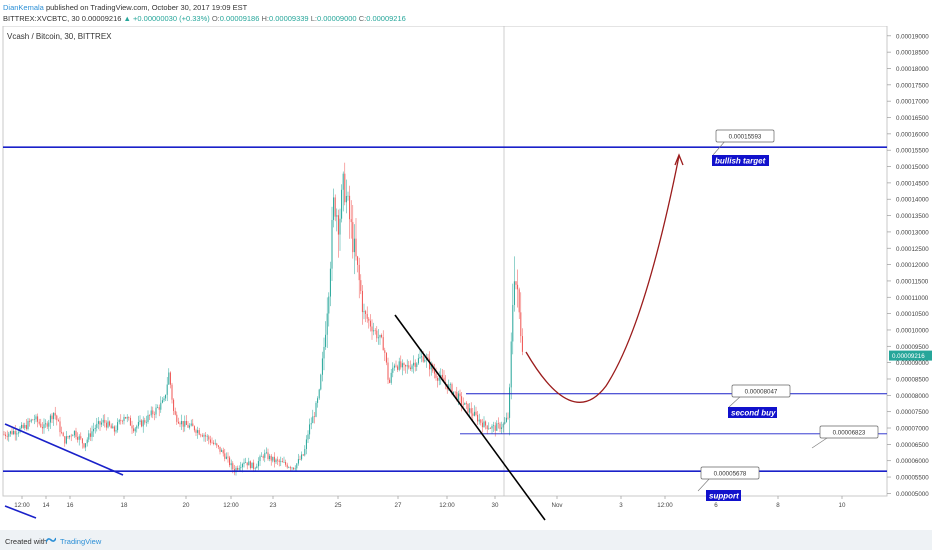  What do you see at coordinates (81, 541) in the screenshot?
I see `tradingview-brand-link: TradingView` at bounding box center [81, 541].